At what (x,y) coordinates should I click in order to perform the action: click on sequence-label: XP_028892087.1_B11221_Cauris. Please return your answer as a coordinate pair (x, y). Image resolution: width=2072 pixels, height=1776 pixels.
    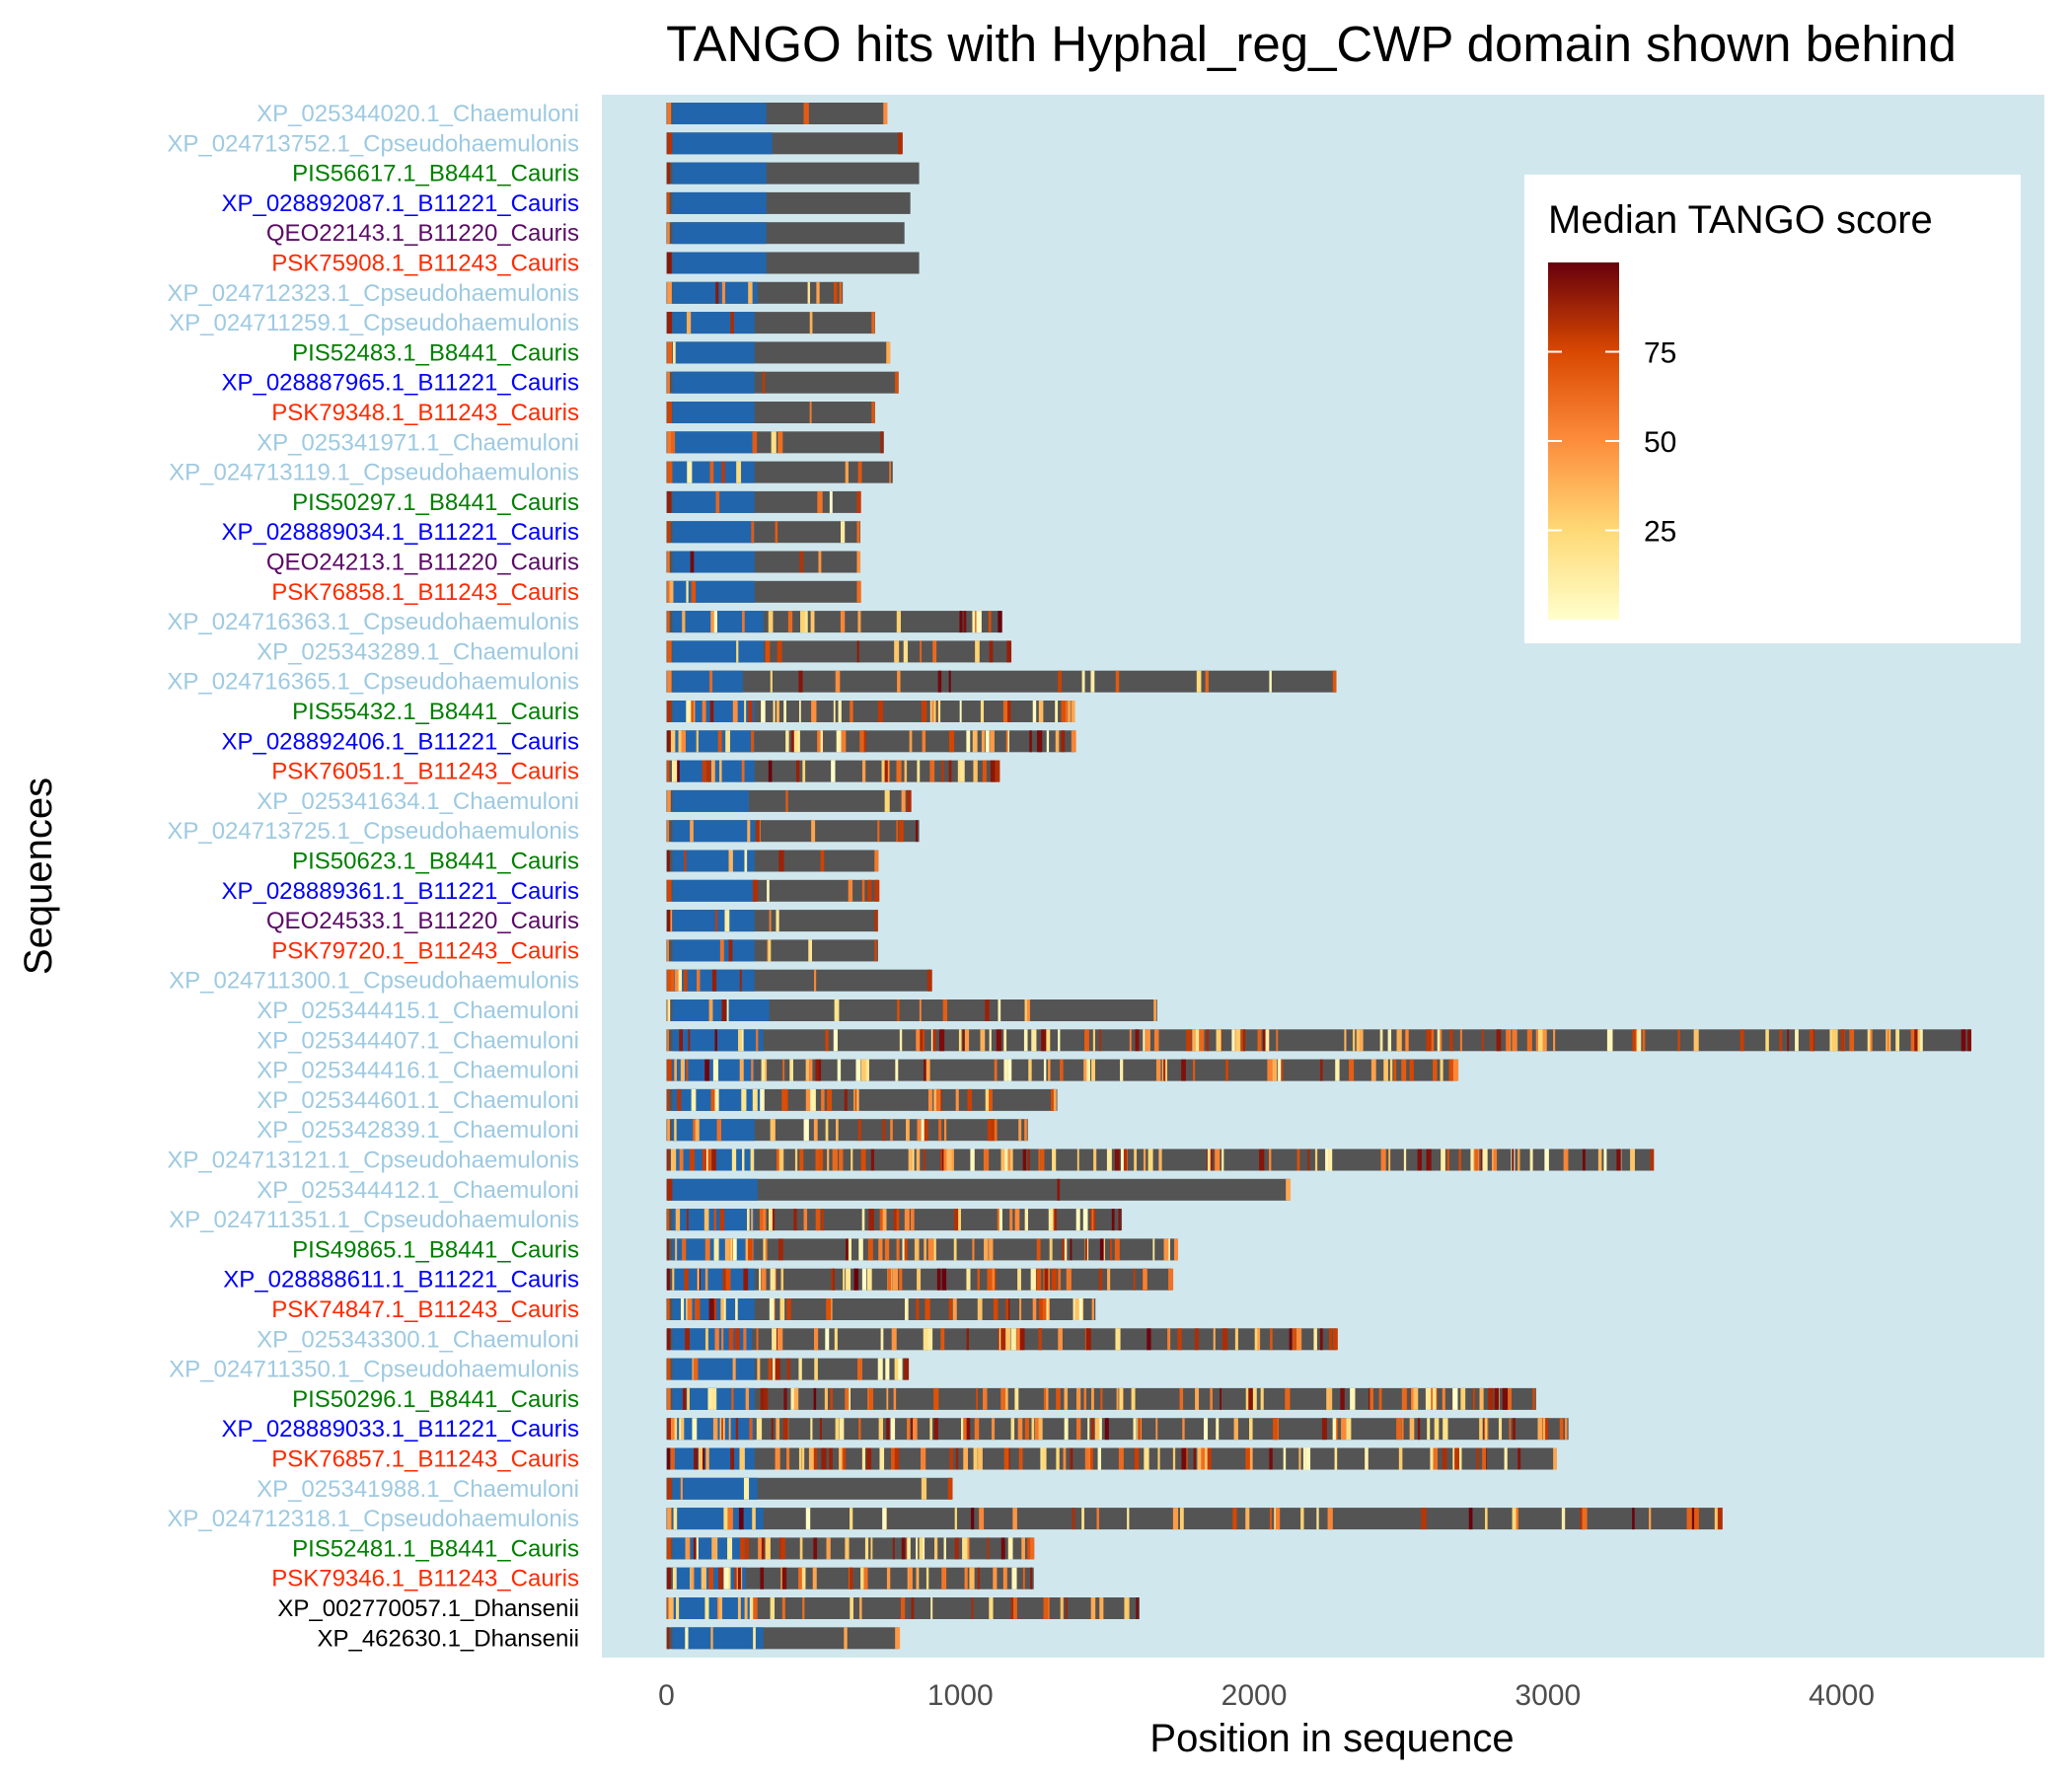
    Looking at the image, I should click on (400, 204).